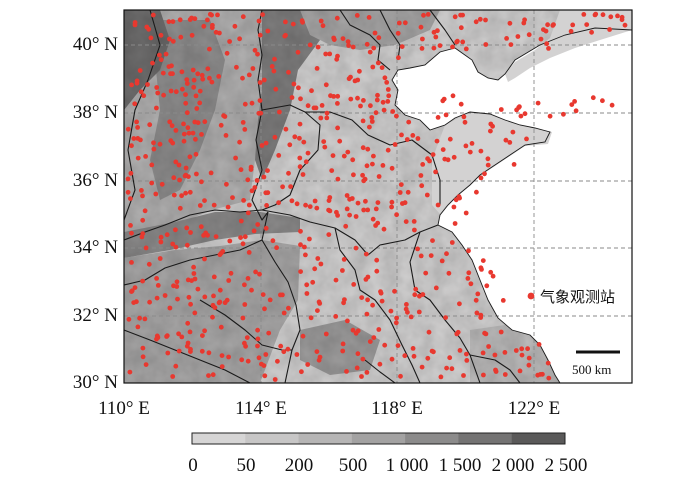 This screenshot has height=493, width=693. What do you see at coordinates (246, 465) in the screenshot?
I see `colorbar-label-1: 50` at bounding box center [246, 465].